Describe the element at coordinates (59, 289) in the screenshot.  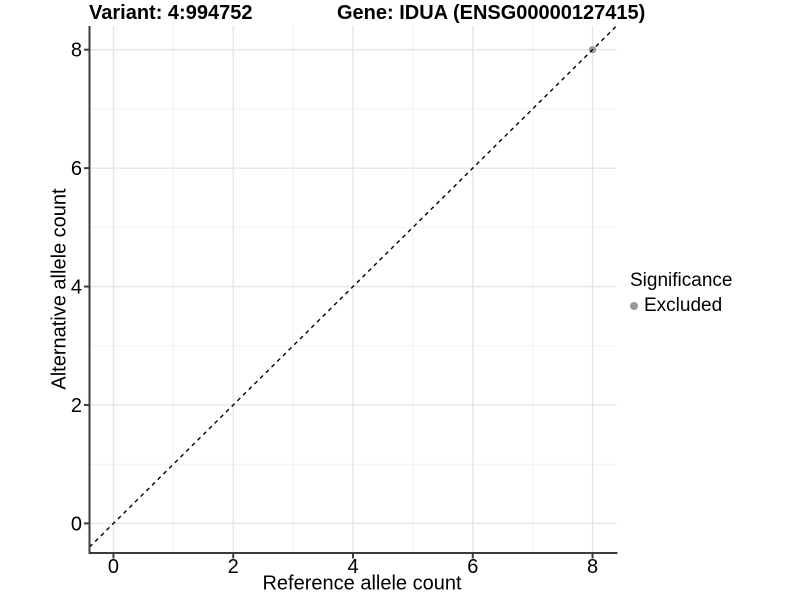
I see `y-axis-label: Alternative allele count` at that location.